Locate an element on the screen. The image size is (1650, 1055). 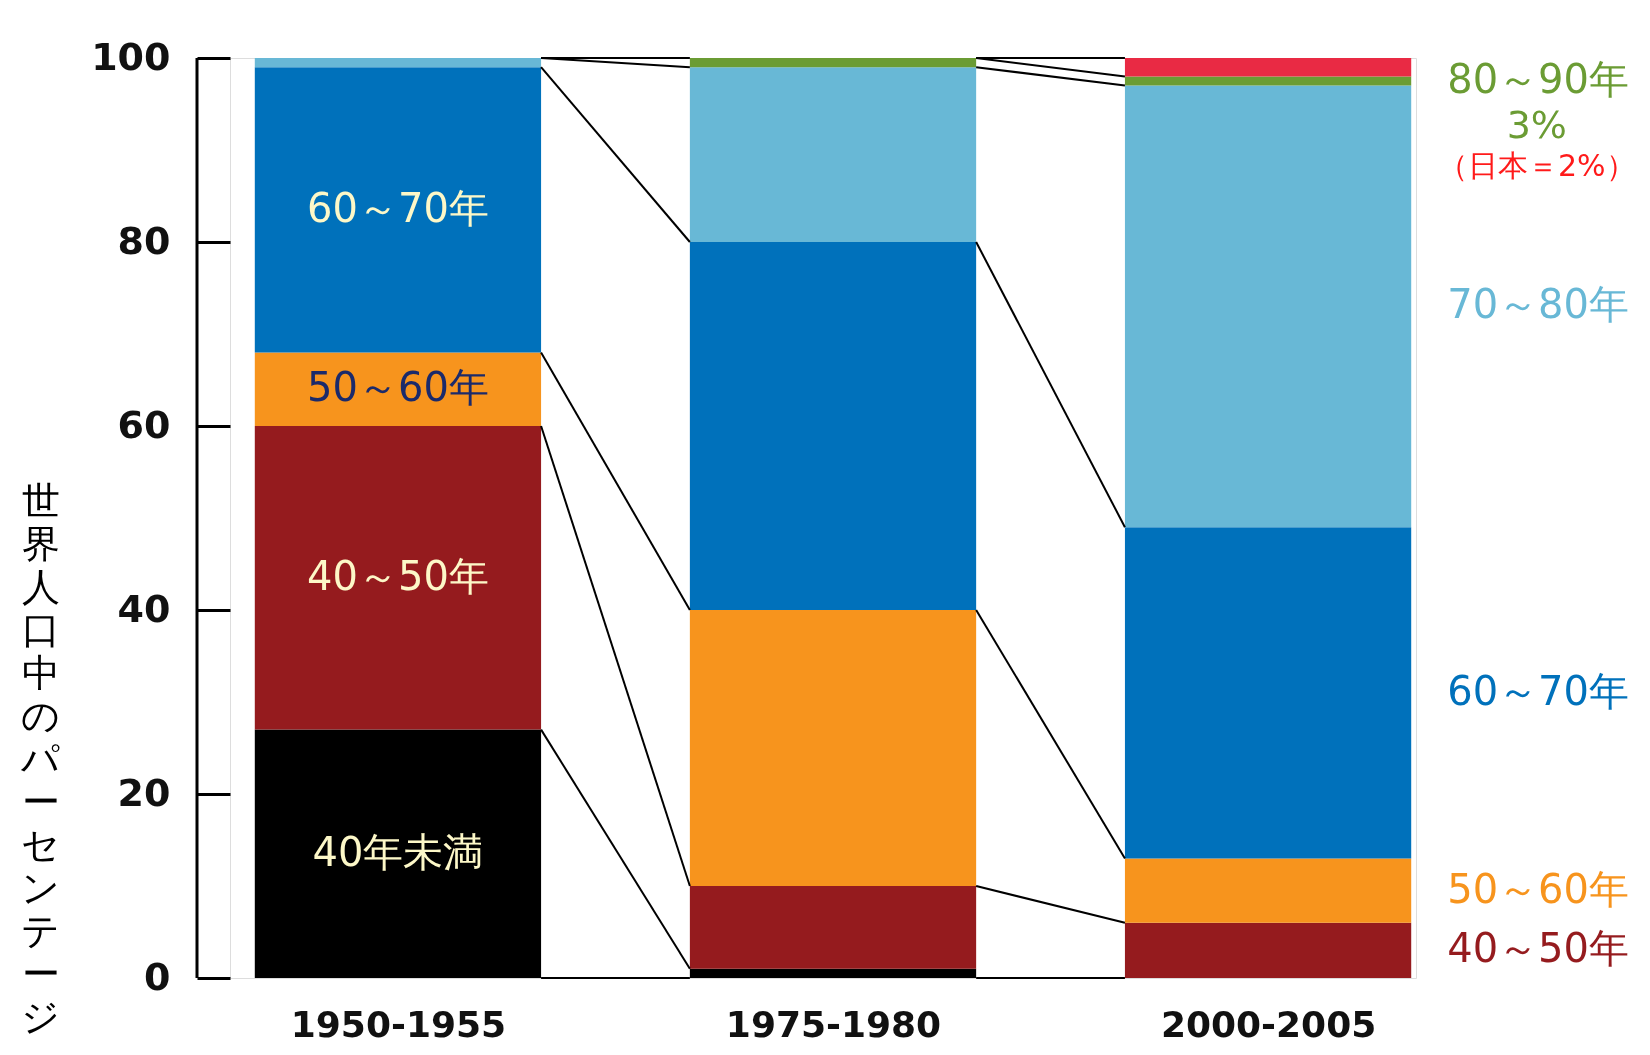
x-tick-label: 1975-1980 is located at coordinates (833, 1024).